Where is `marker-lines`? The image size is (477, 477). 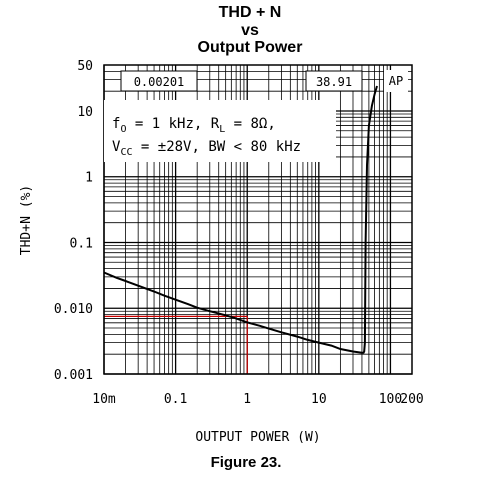
marker-lines is located at coordinates (176, 344).